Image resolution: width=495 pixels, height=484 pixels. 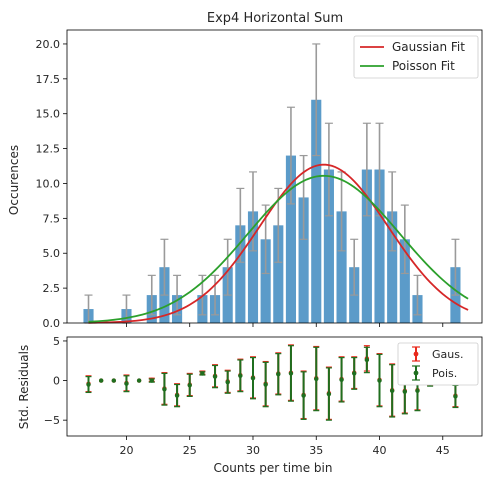 What do you see at coordinates (48, 114) in the screenshot?
I see `y-tick-label: 15.0` at bounding box center [48, 114].